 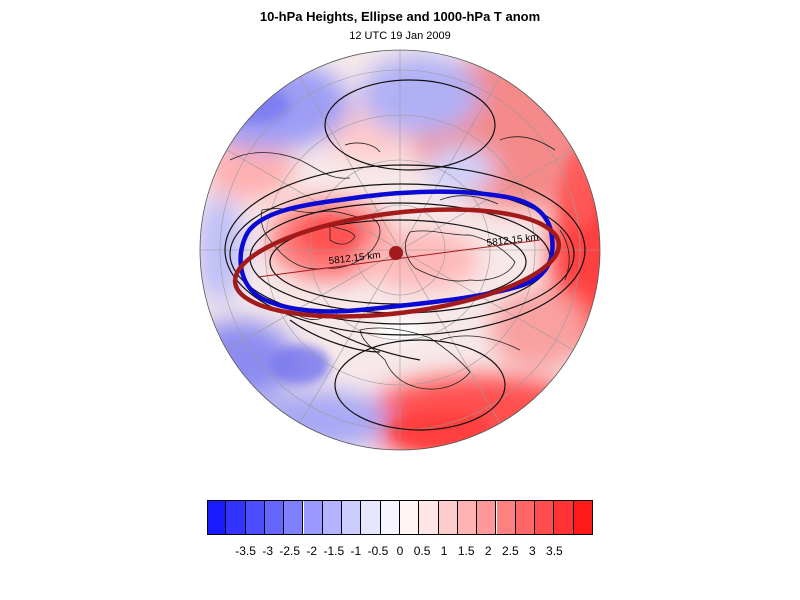 I want to click on map-subtitle: 12 UTC 19 Jan 2009, so click(x=400, y=36).